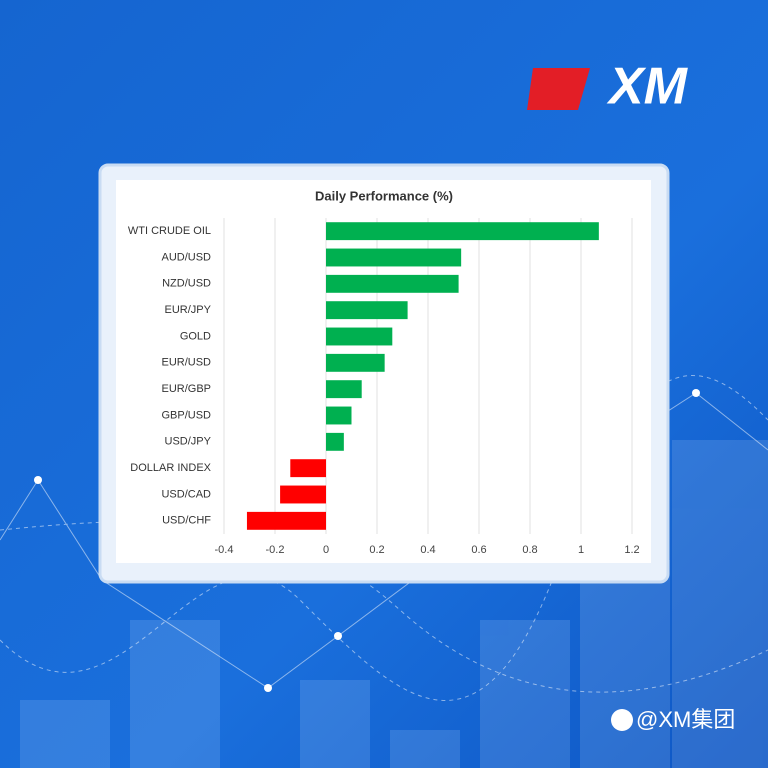 The width and height of the screenshot is (768, 773). I want to click on logo-text: XM, so click(647, 87).